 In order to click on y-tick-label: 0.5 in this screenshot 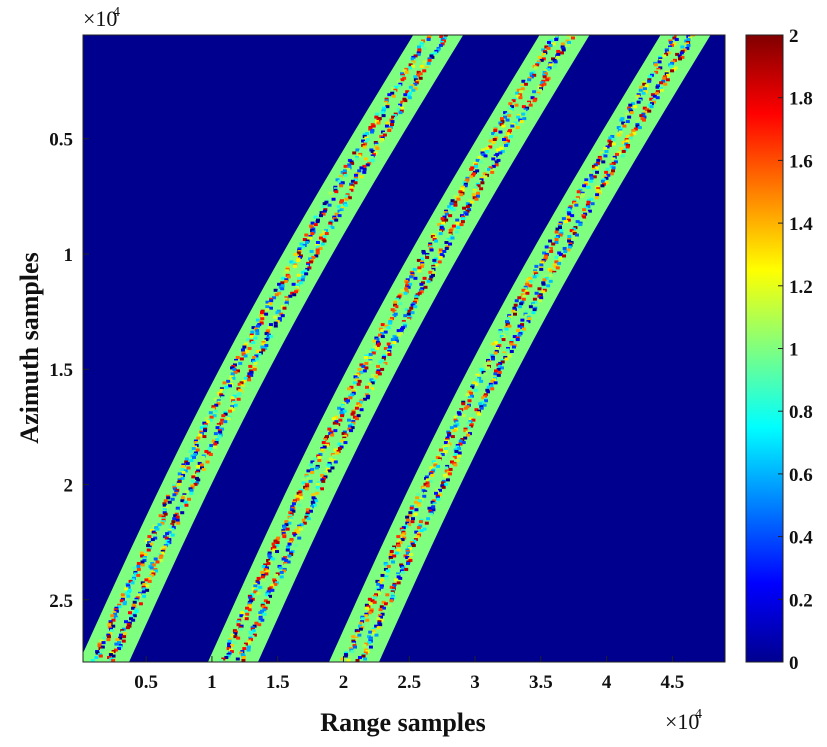, I will do `click(61, 140)`.